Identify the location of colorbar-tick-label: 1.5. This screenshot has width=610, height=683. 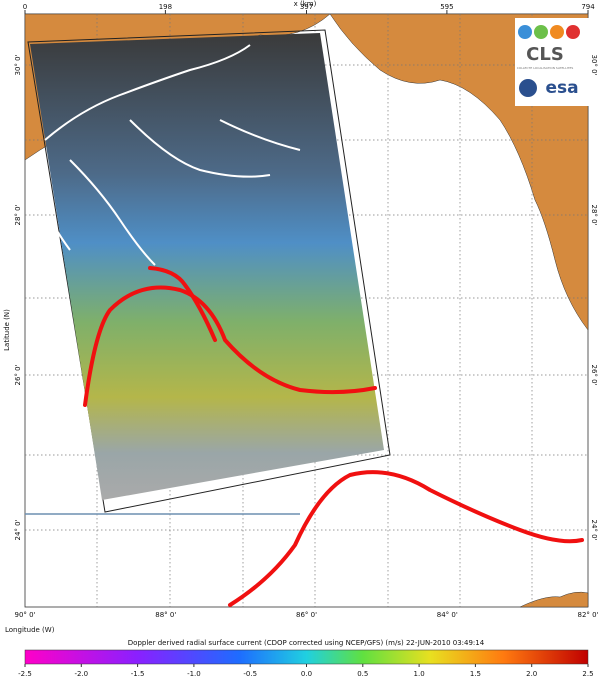
(475, 674).